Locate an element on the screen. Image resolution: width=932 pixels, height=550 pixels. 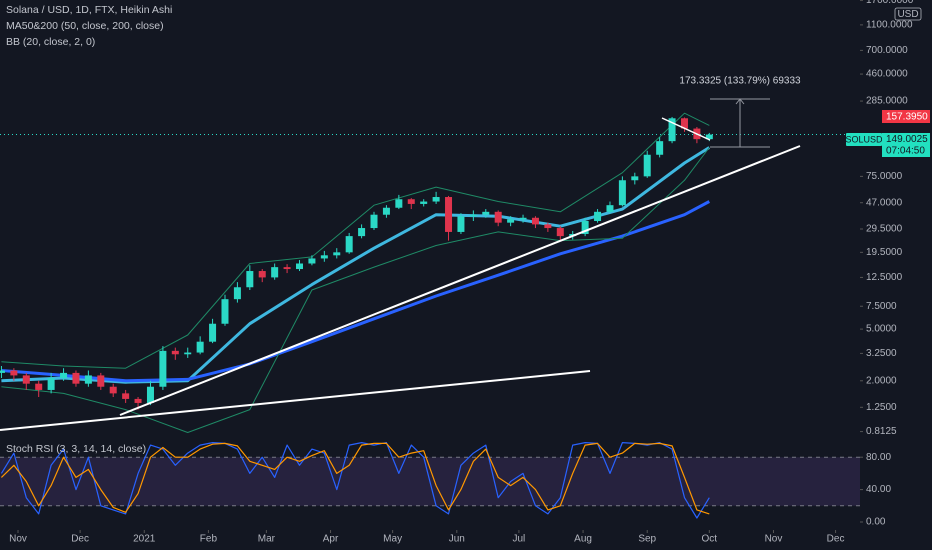
currency-box is located at coordinates (908, 14).